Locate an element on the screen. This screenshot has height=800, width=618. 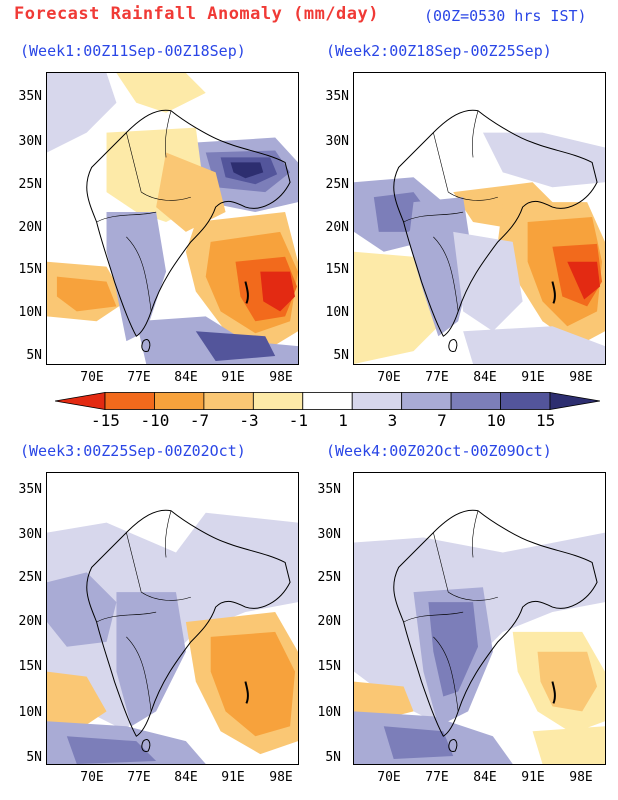
colorbar is located at coordinates (327, 401).